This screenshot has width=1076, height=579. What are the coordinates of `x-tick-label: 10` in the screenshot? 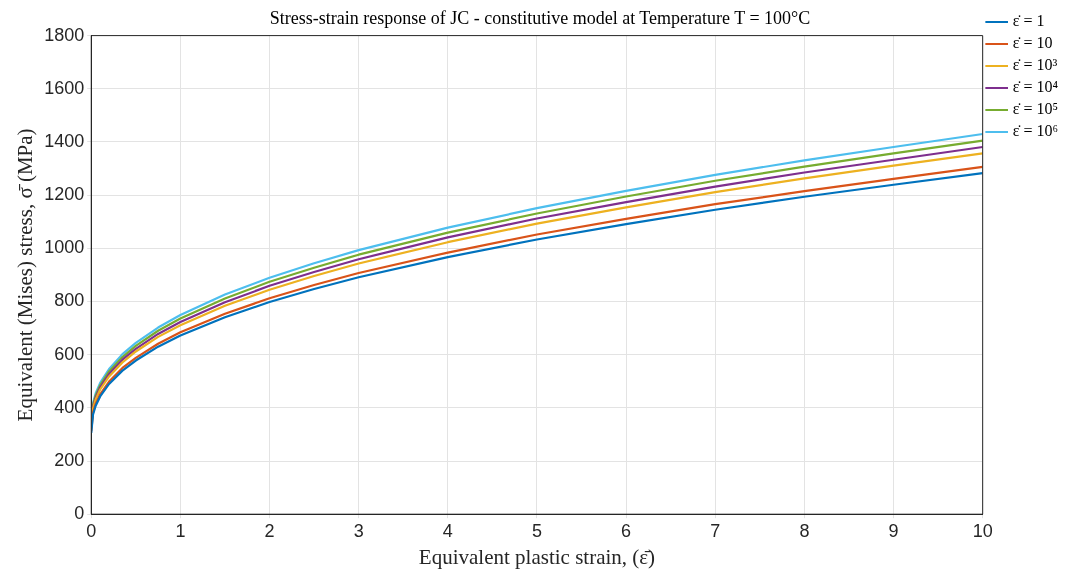 It's located at (982, 530).